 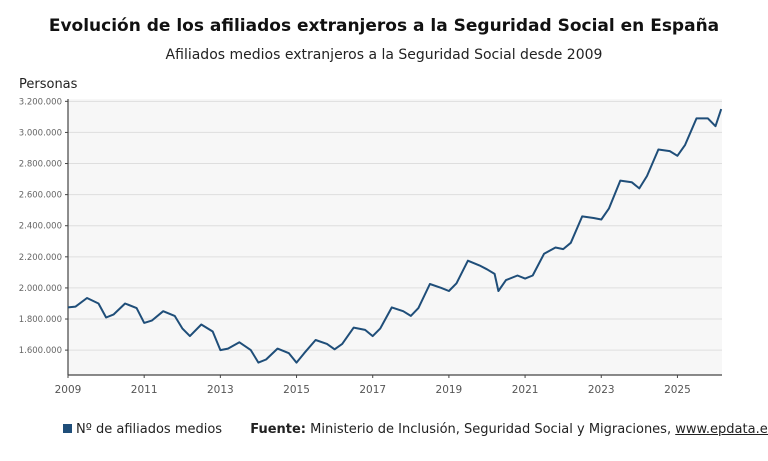 I want to click on y-tick-label: 2.800.000, so click(x=40, y=165).